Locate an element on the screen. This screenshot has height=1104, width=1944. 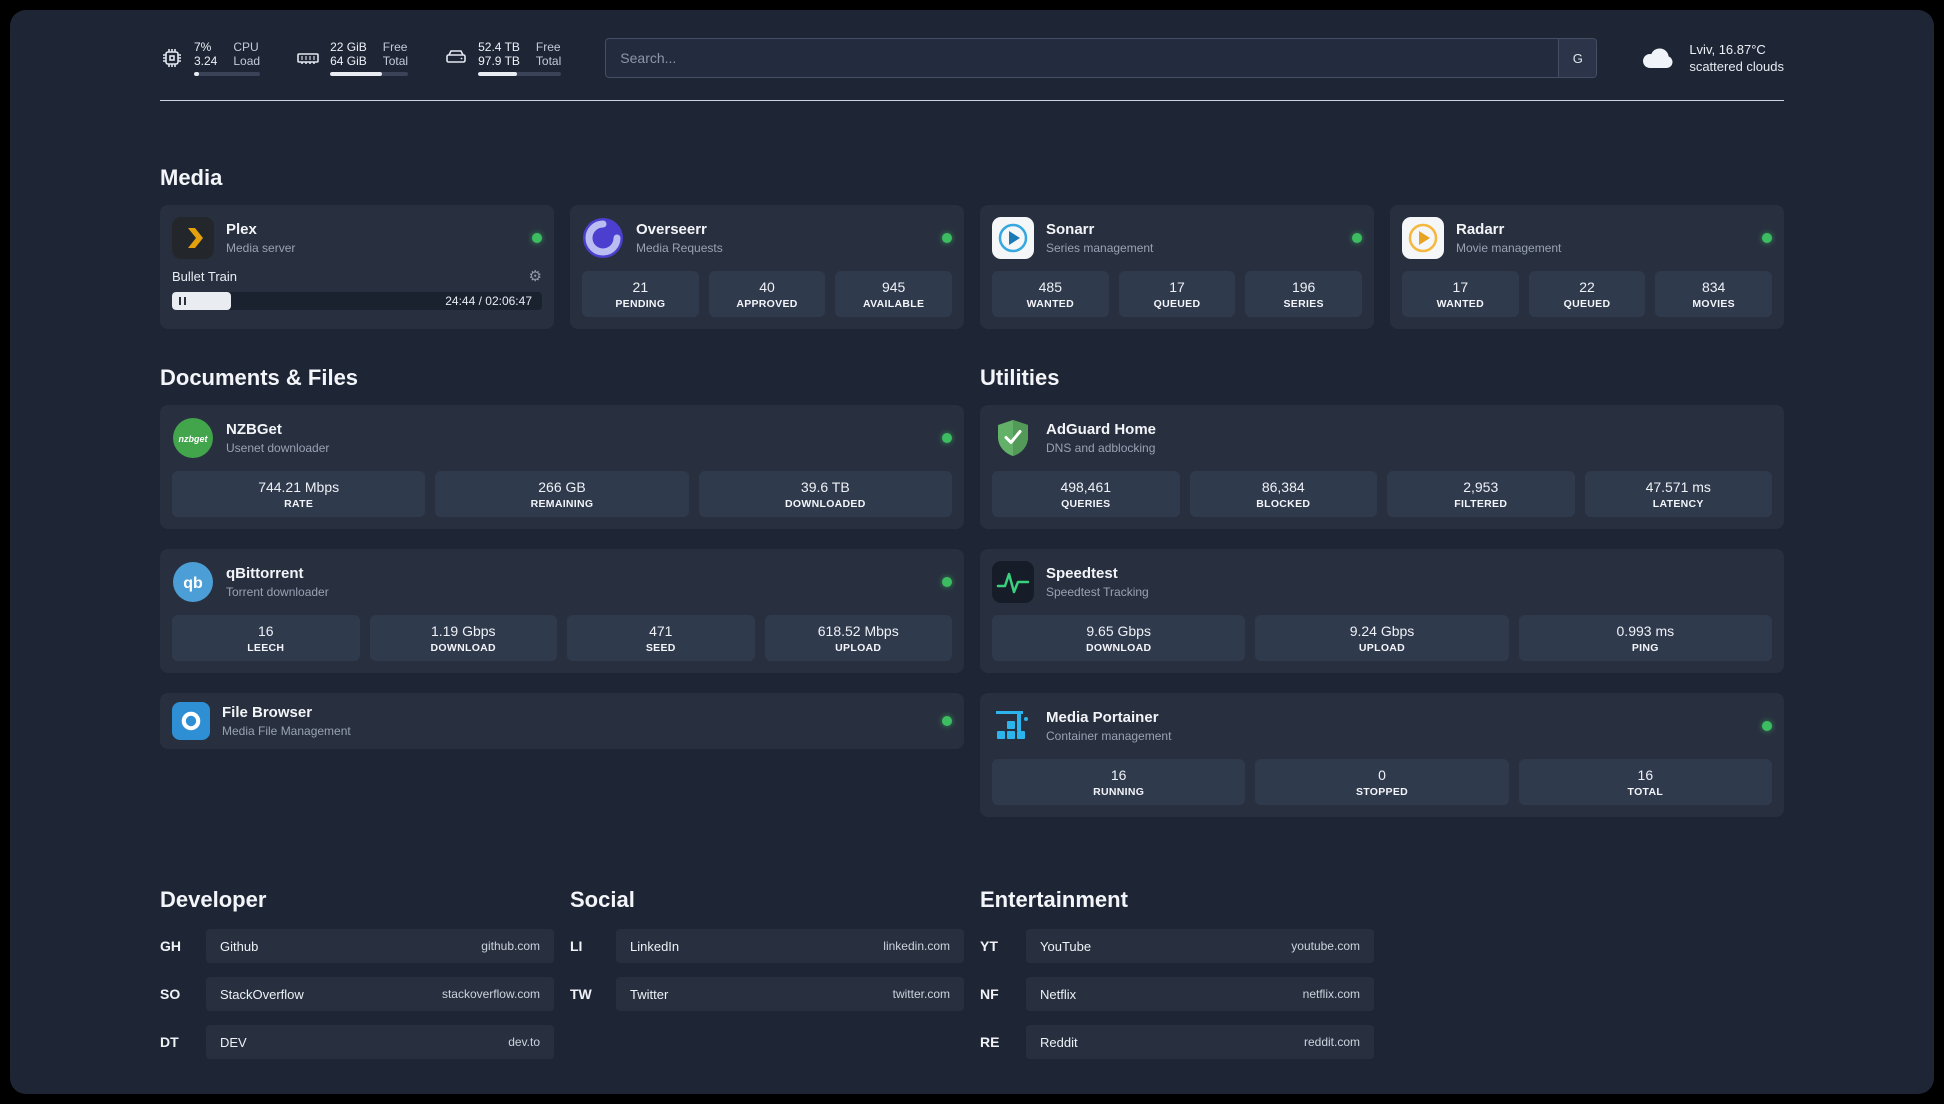
overseerr-icon is located at coordinates (603, 238).